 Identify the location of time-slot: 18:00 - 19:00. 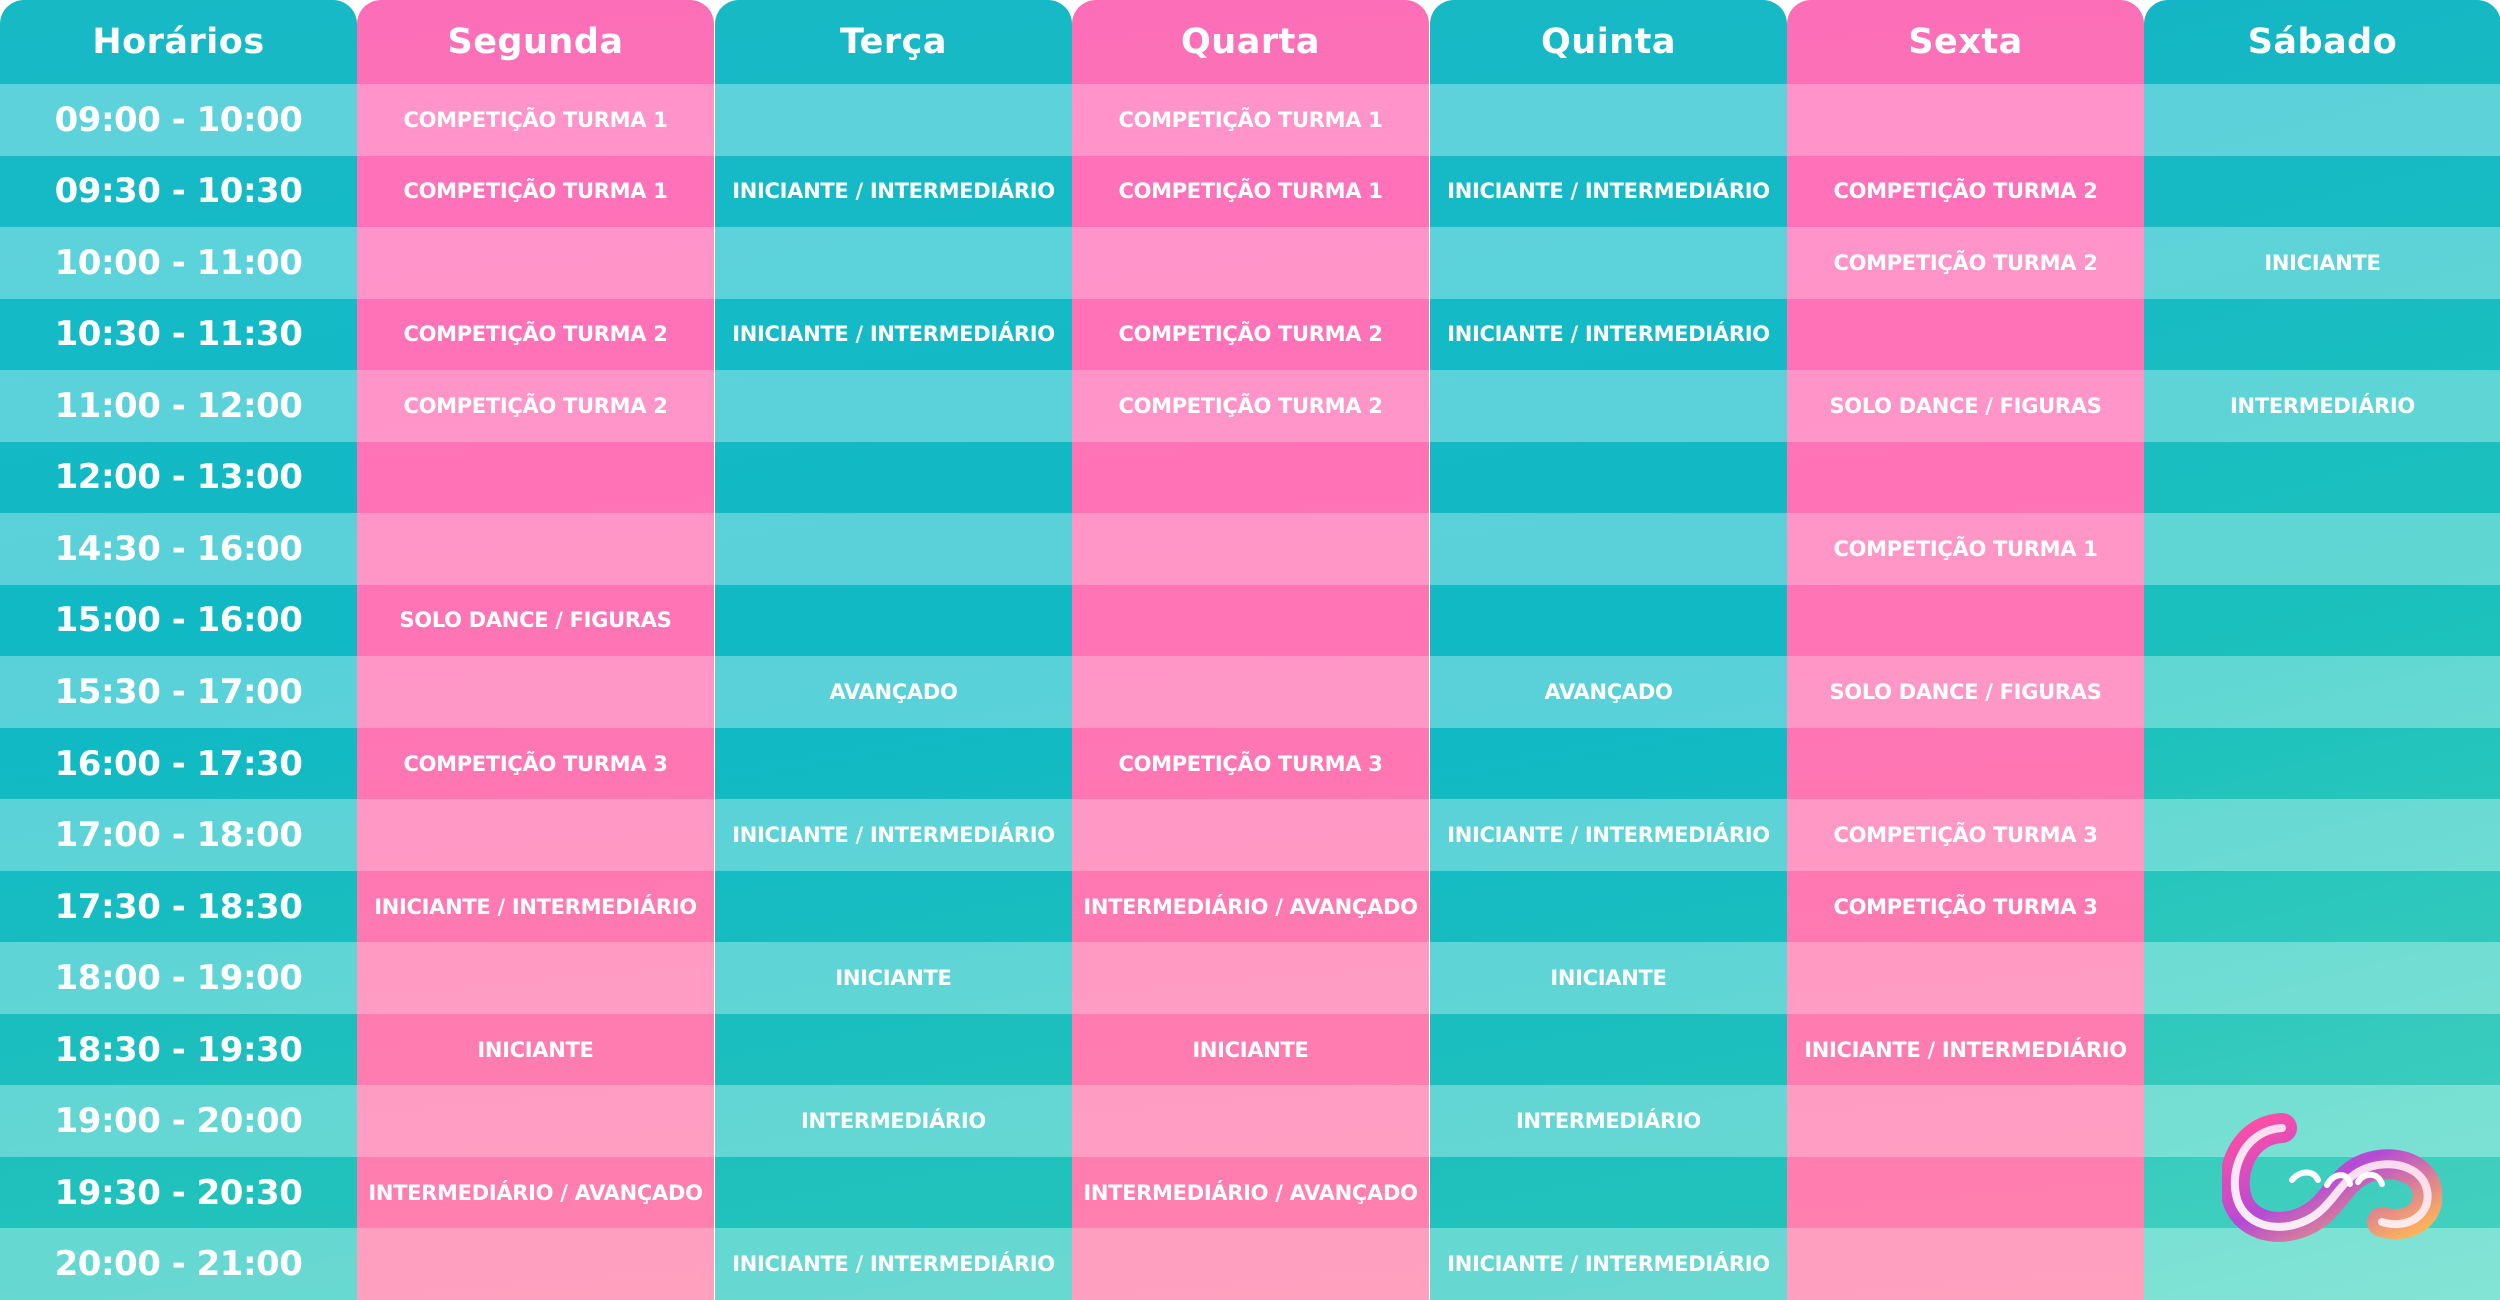
(178, 978).